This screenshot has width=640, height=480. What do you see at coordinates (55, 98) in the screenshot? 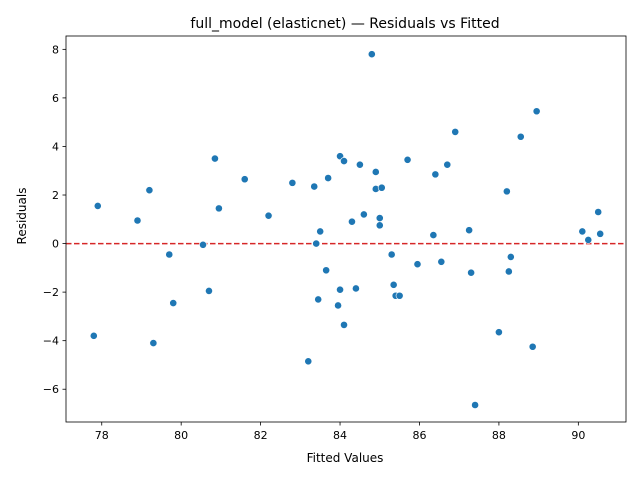
I see `y-tick-label: 6` at bounding box center [55, 98].